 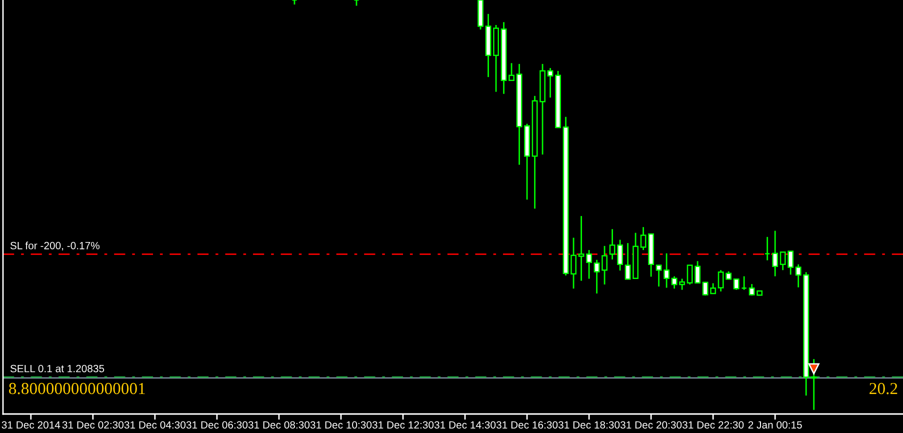 What do you see at coordinates (651, 425) in the screenshot?
I see `x-tick-label: 31 Dec 20:30` at bounding box center [651, 425].